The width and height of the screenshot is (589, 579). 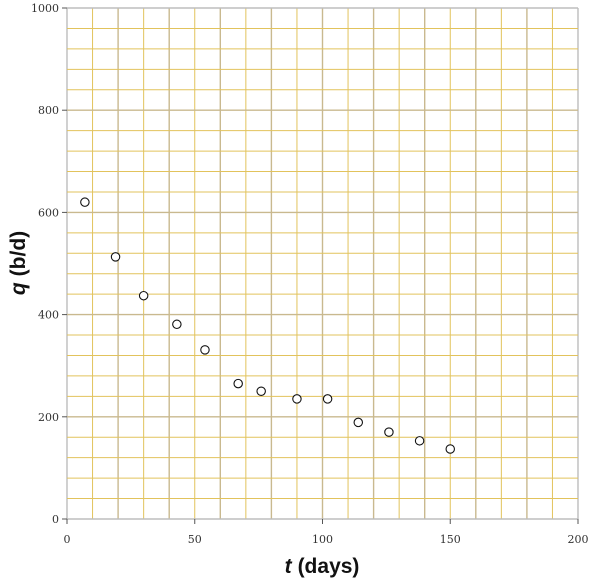 What do you see at coordinates (48, 212) in the screenshot?
I see `y-tick-label: 600` at bounding box center [48, 212].